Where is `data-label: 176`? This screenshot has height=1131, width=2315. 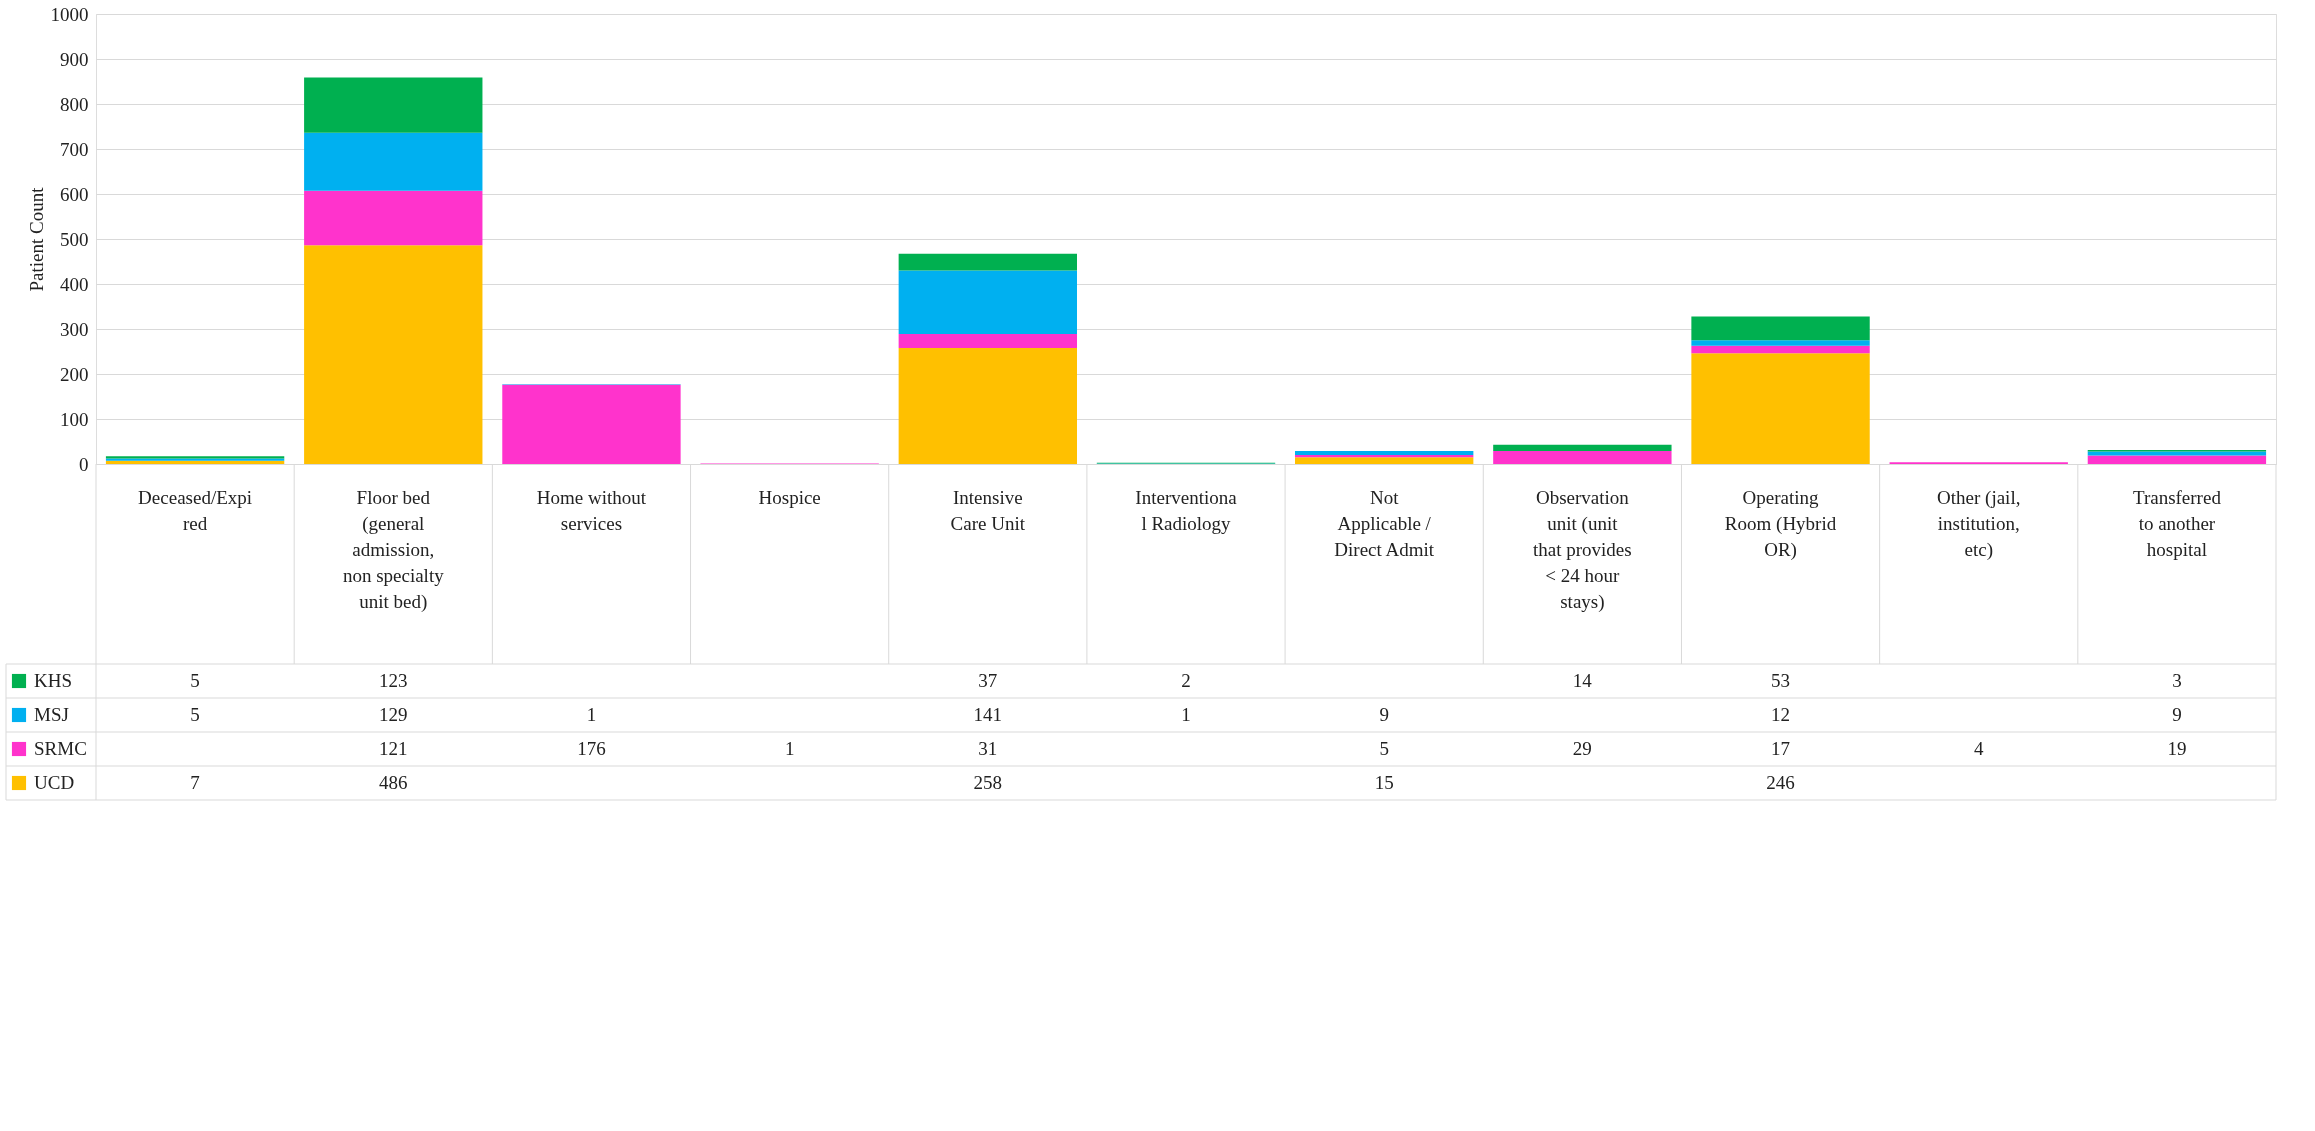 data-label: 176 is located at coordinates (591, 748).